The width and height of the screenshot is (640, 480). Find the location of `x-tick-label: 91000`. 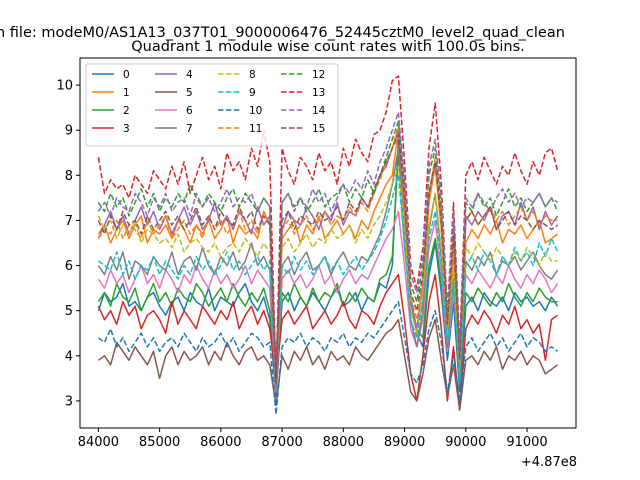

x-tick-label: 91000 is located at coordinates (526, 442).